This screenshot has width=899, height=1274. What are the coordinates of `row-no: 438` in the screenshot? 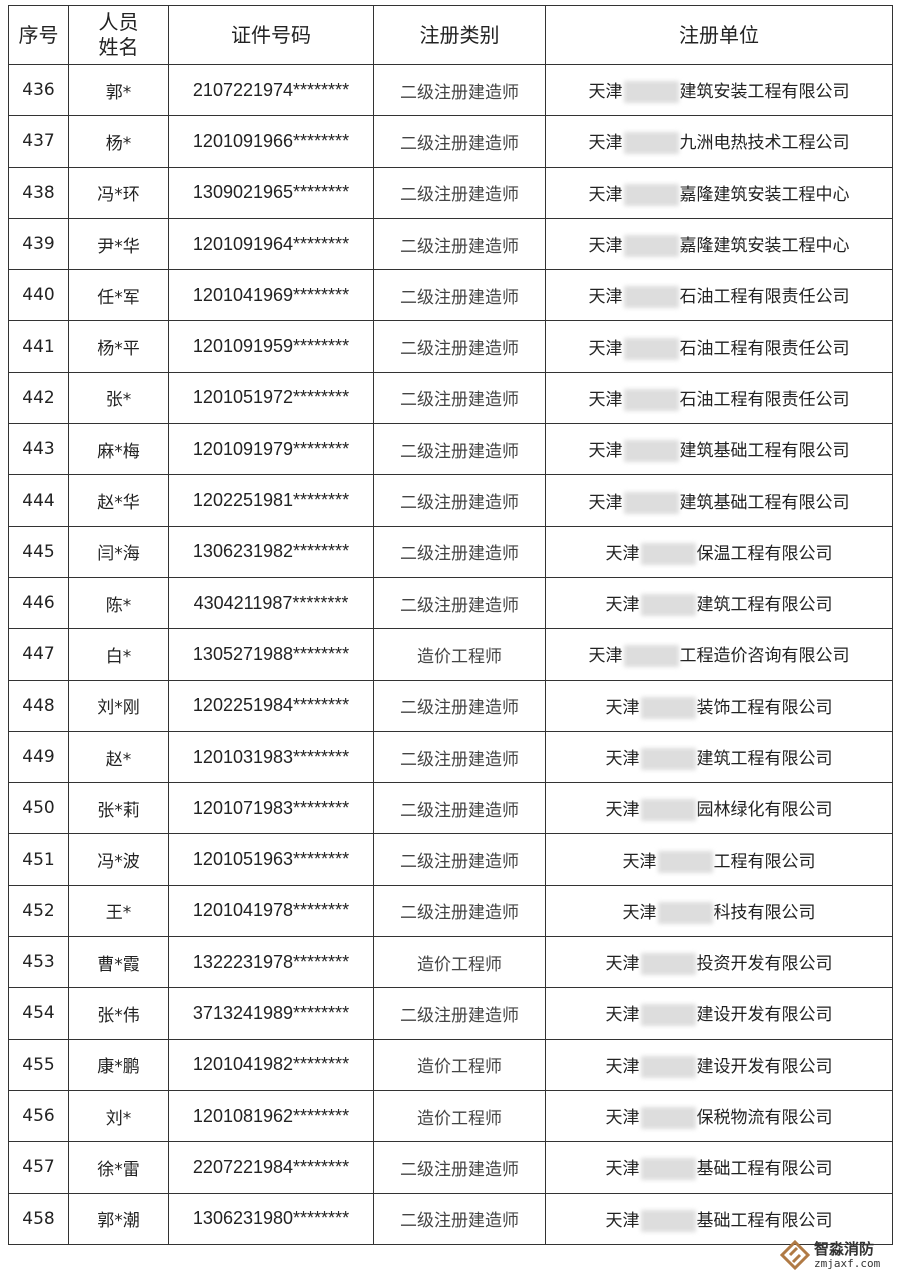 It's located at (38, 192).